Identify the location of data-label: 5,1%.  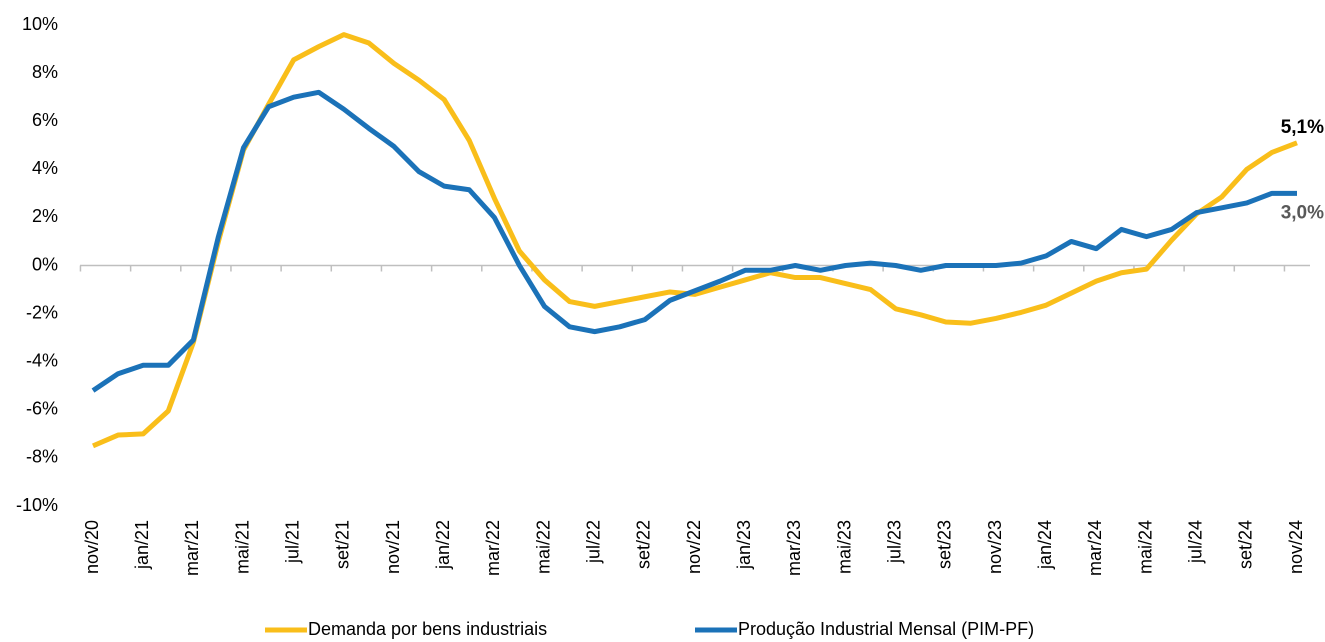
(1302, 127).